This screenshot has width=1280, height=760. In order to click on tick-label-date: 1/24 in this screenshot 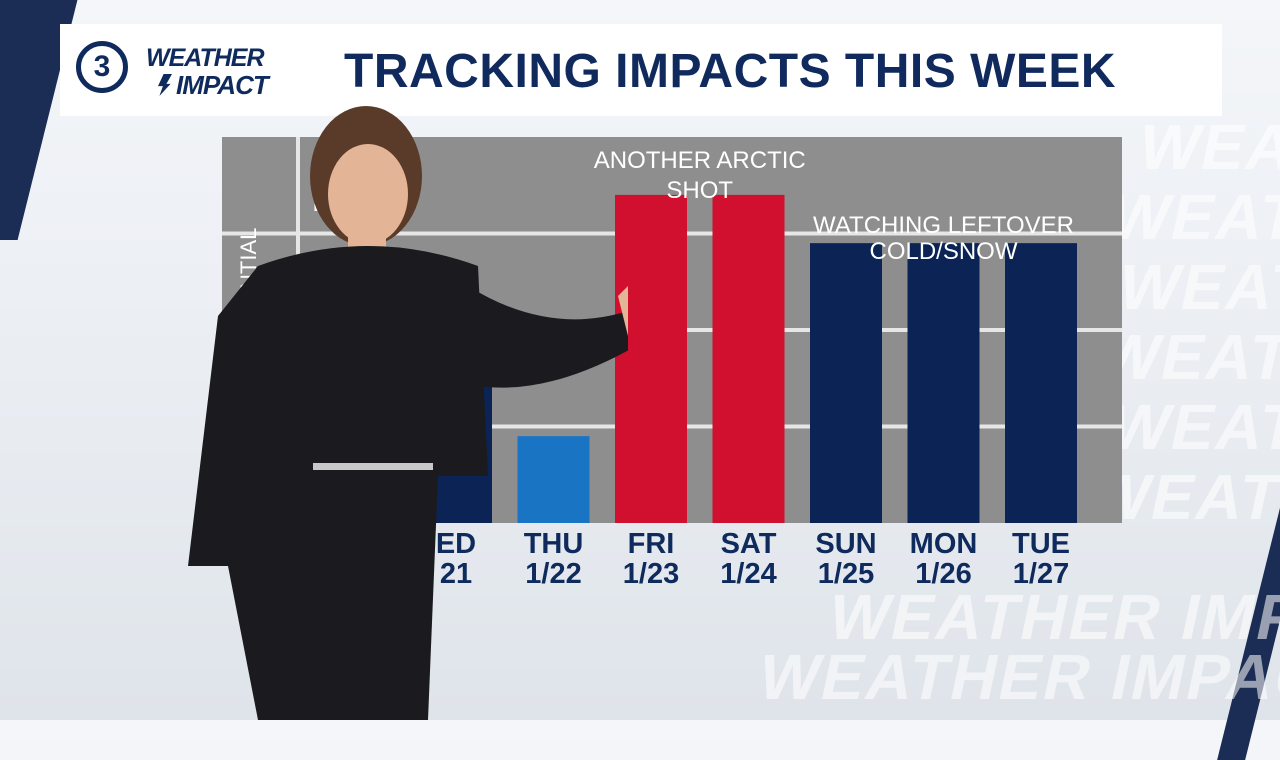, I will do `click(748, 574)`.